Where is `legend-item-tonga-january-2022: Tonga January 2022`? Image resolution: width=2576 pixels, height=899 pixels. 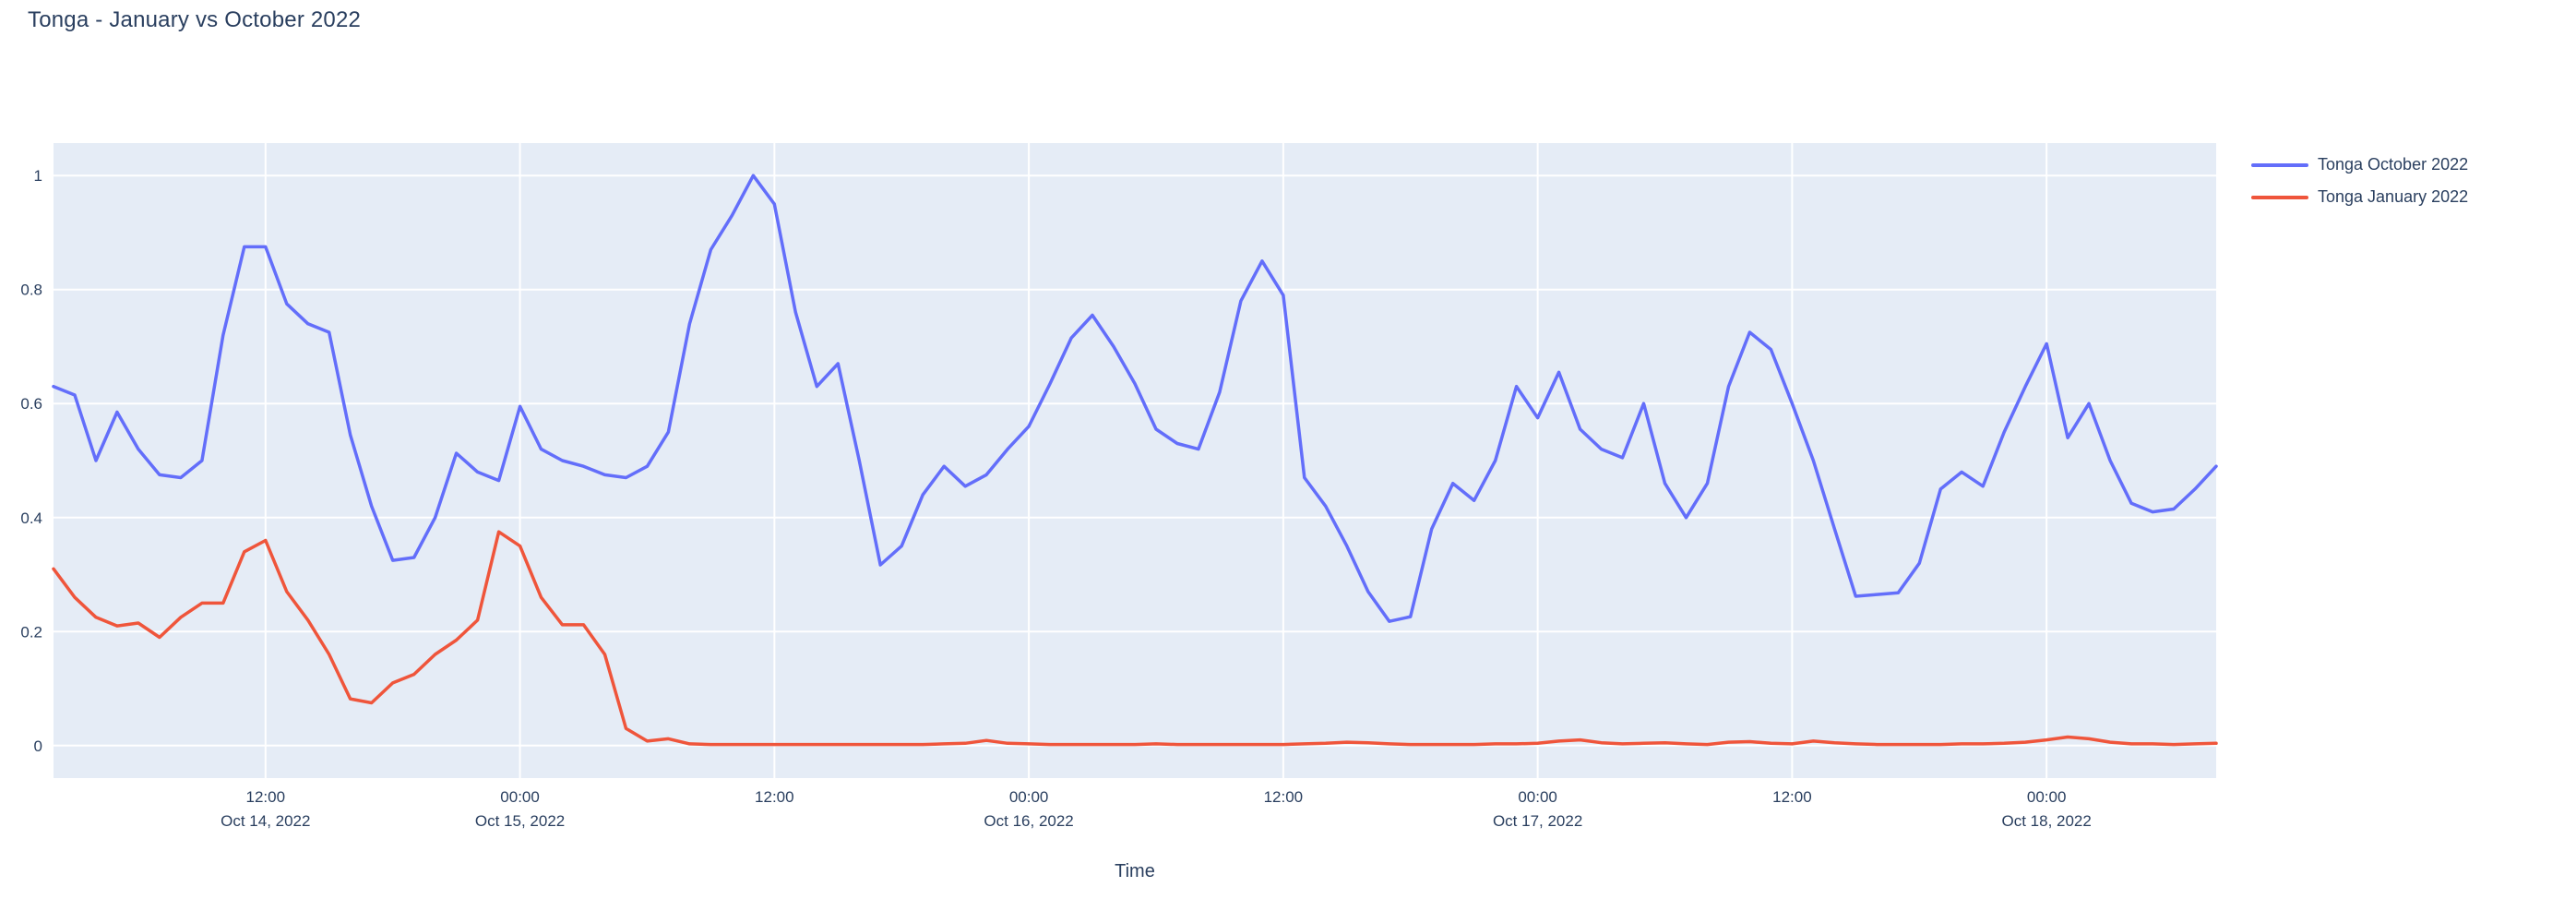
legend-item-tonga-january-2022: Tonga January 2022 is located at coordinates (2360, 197).